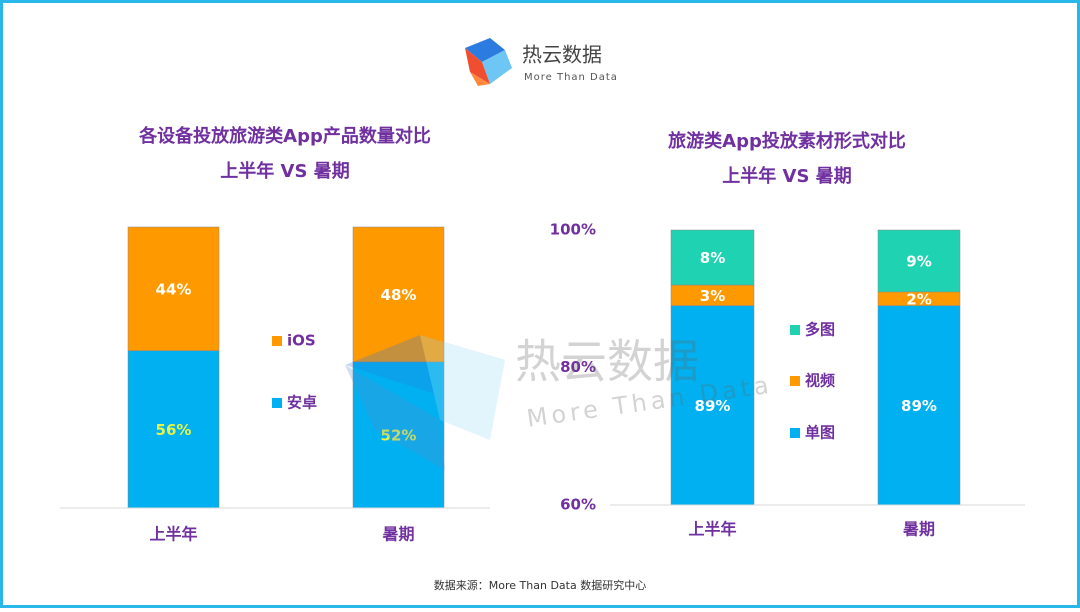 This screenshot has width=1080, height=612. Describe the element at coordinates (399, 435) in the screenshot. I see `value-label: 52%` at that location.